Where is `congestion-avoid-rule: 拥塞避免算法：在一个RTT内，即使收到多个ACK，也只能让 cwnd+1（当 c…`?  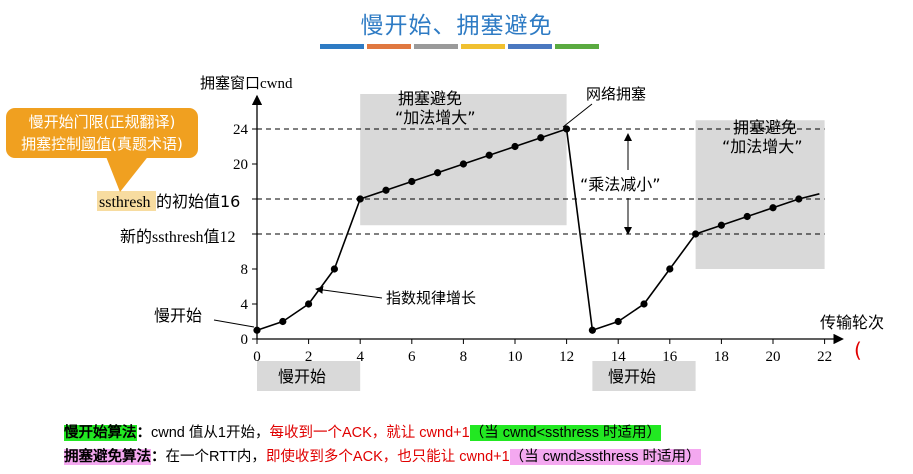
congestion-avoid-rule: 拥塞避免算法：在一个RTT内，即使收到多个ACK，也只能让 cwnd+1（当 c… is located at coordinates (382, 455).